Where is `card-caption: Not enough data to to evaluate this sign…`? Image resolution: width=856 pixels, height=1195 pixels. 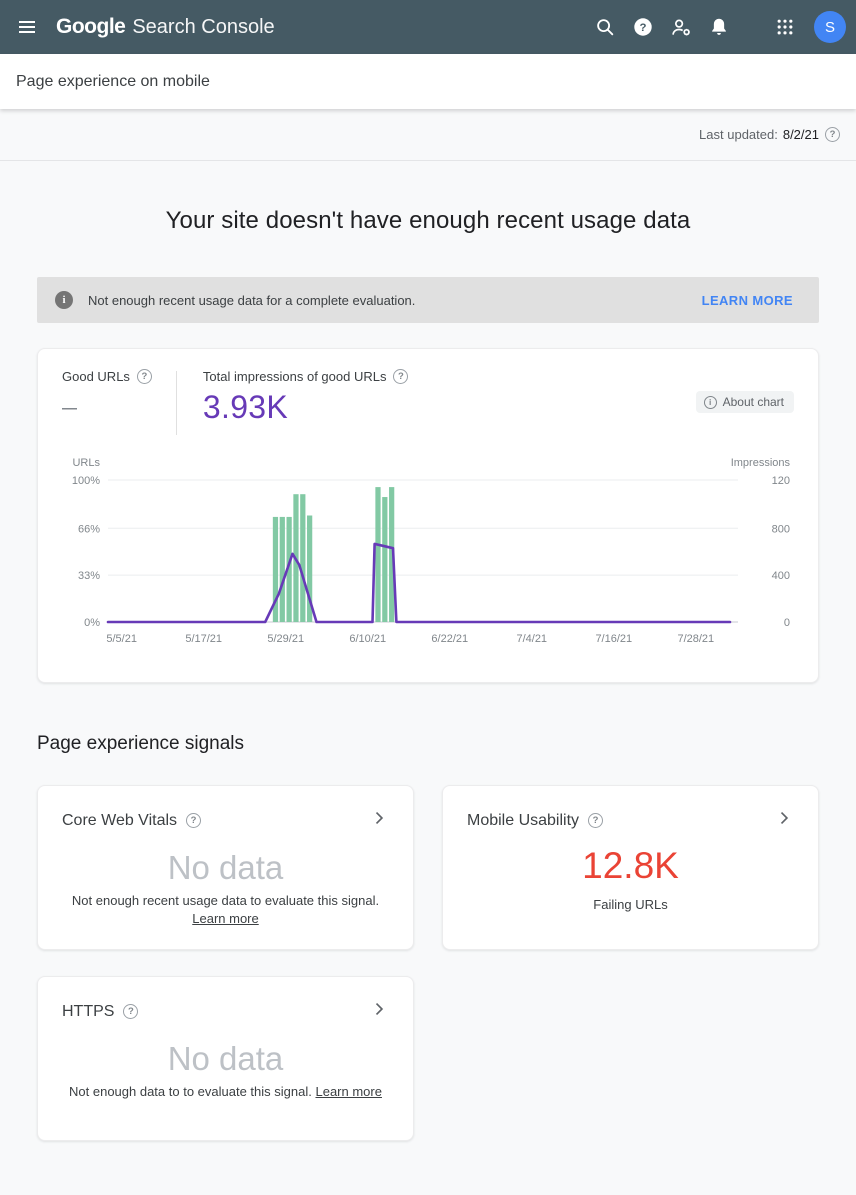 card-caption: Not enough data to to evaluate this sign… is located at coordinates (225, 1091).